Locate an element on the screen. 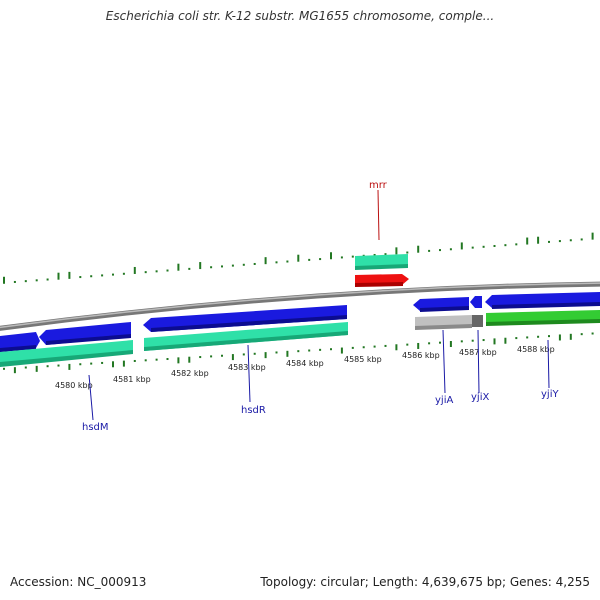 The width and height of the screenshot is (600, 600). chromosome-backbone is located at coordinates (300, 306).